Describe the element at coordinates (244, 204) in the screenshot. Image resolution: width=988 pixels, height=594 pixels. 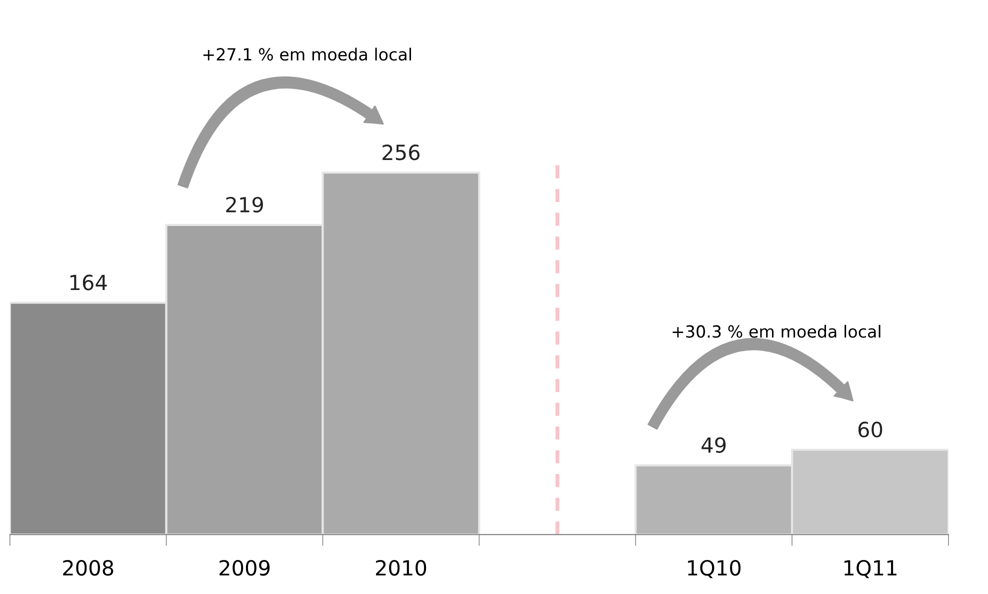
I see `data-label: 219` at that location.